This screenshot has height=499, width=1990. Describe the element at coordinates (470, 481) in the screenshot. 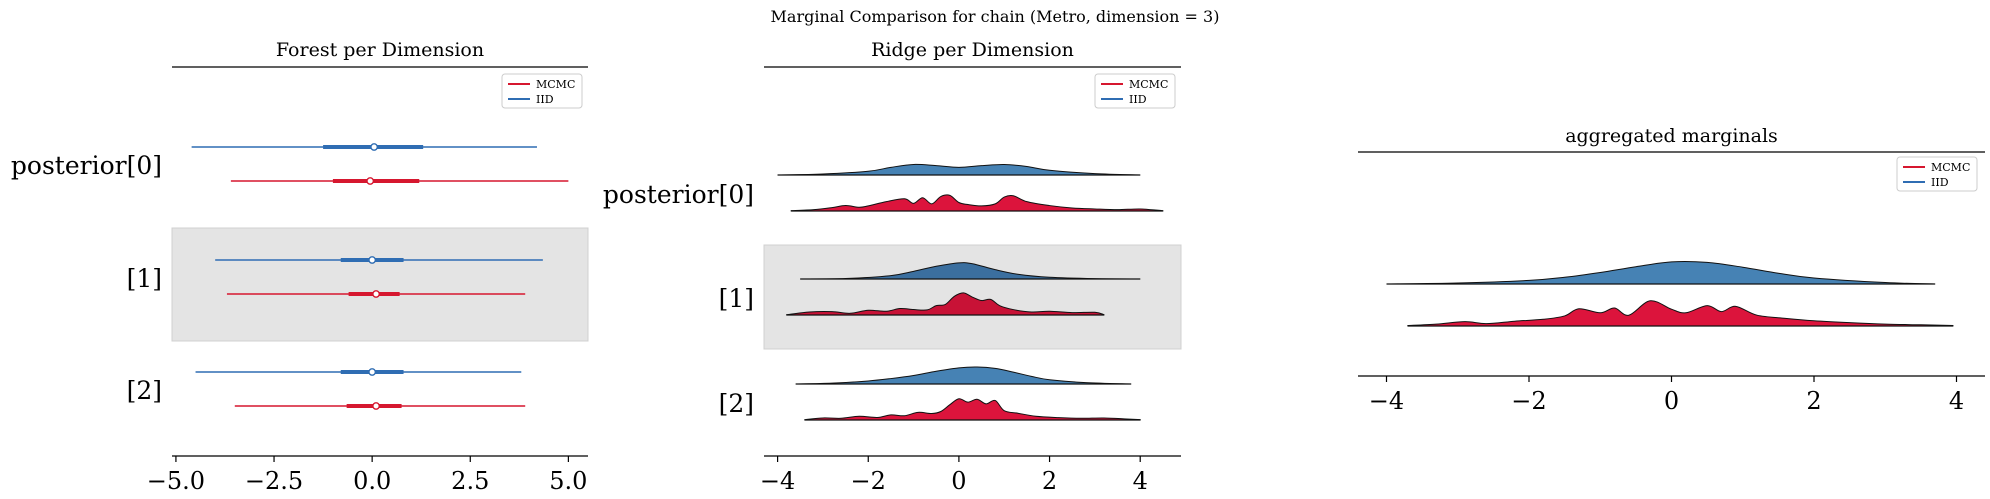

I see `x-tick-label: 2.5` at that location.